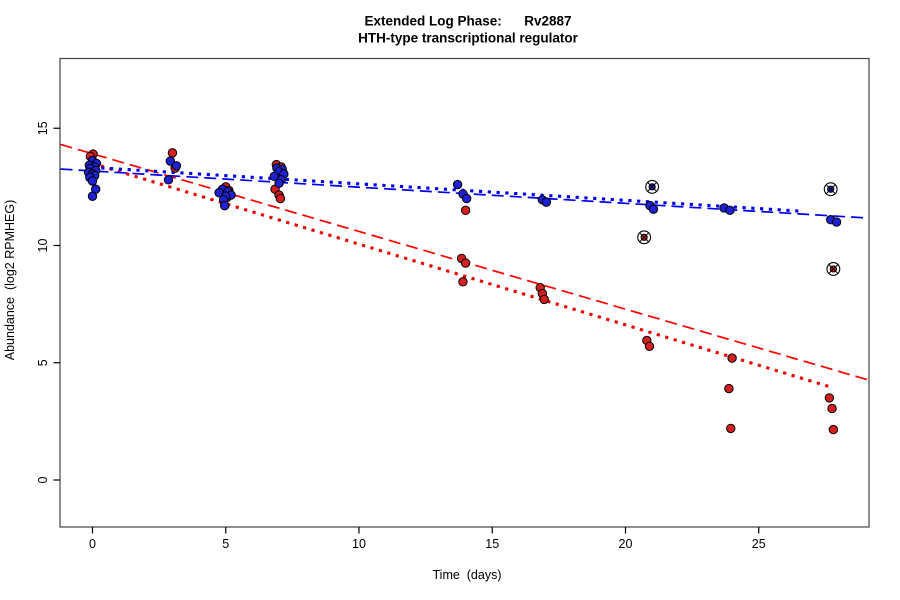 The width and height of the screenshot is (900, 600). Describe the element at coordinates (467, 21) in the screenshot. I see `plot-title-line1: Extended Log Phase: Rv2887` at that location.